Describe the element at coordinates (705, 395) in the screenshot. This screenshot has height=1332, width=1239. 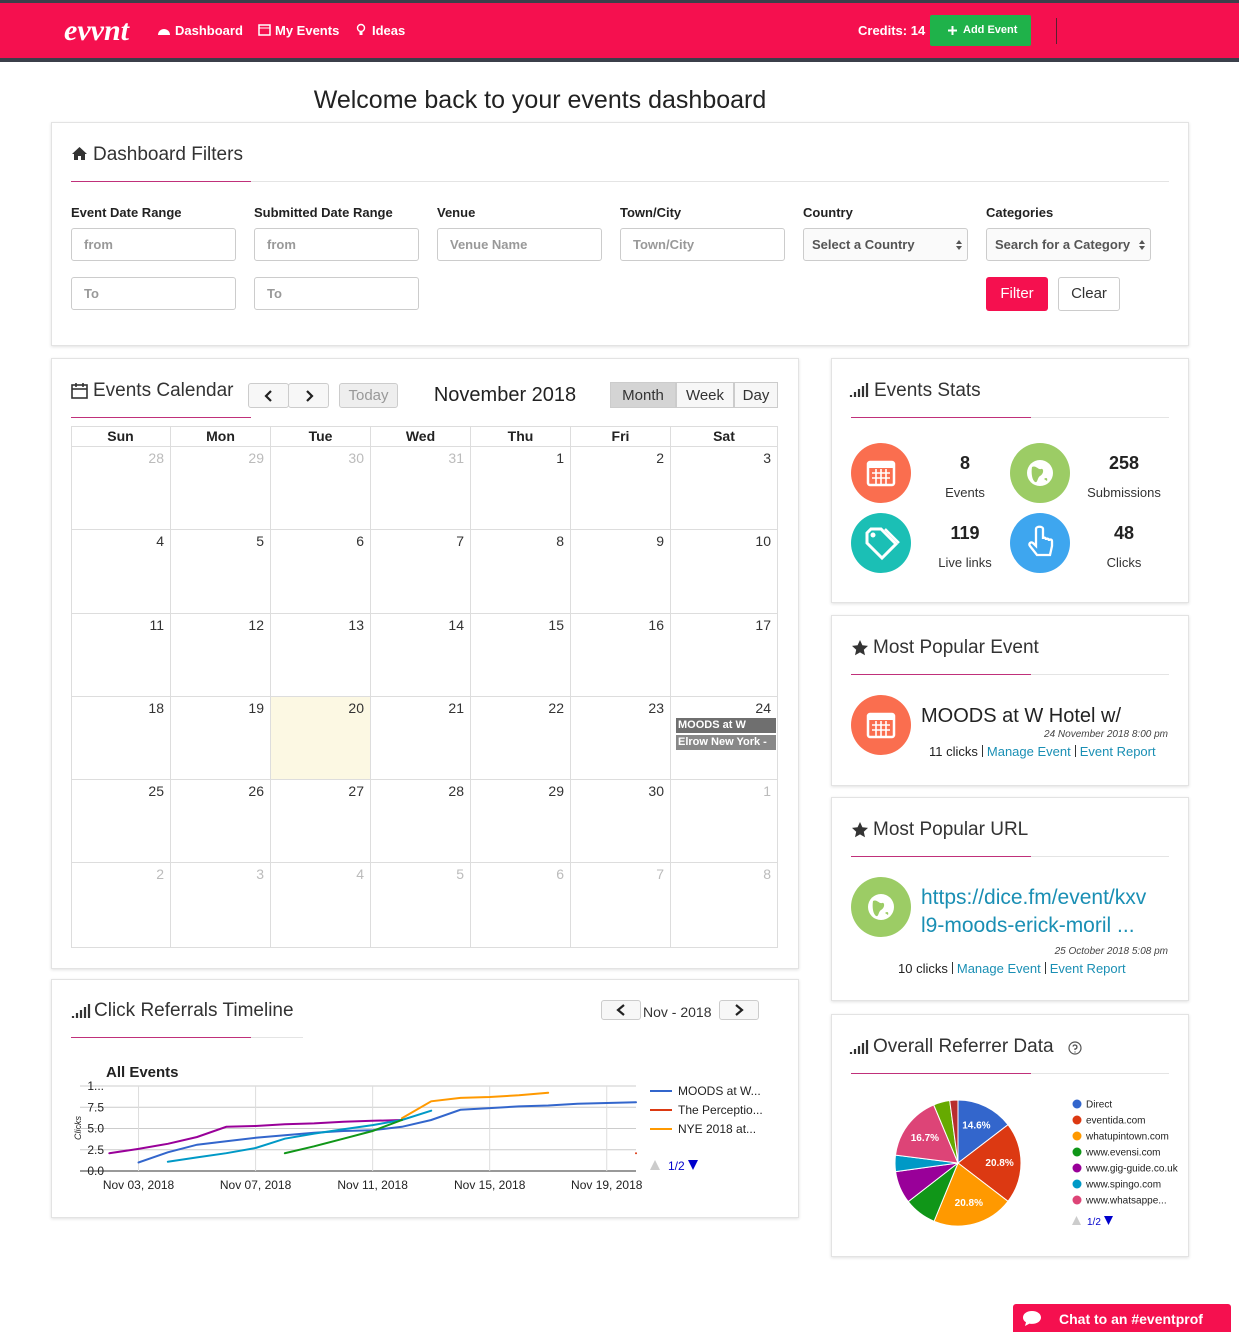
I see `view-button: Week` at that location.